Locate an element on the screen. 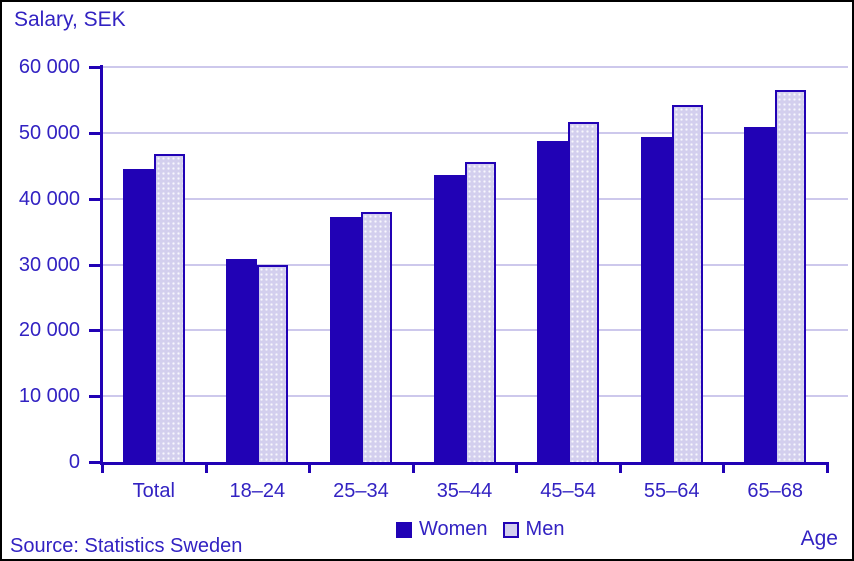 The height and width of the screenshot is (561, 854). y-tick-label: 30 000 is located at coordinates (49, 264).